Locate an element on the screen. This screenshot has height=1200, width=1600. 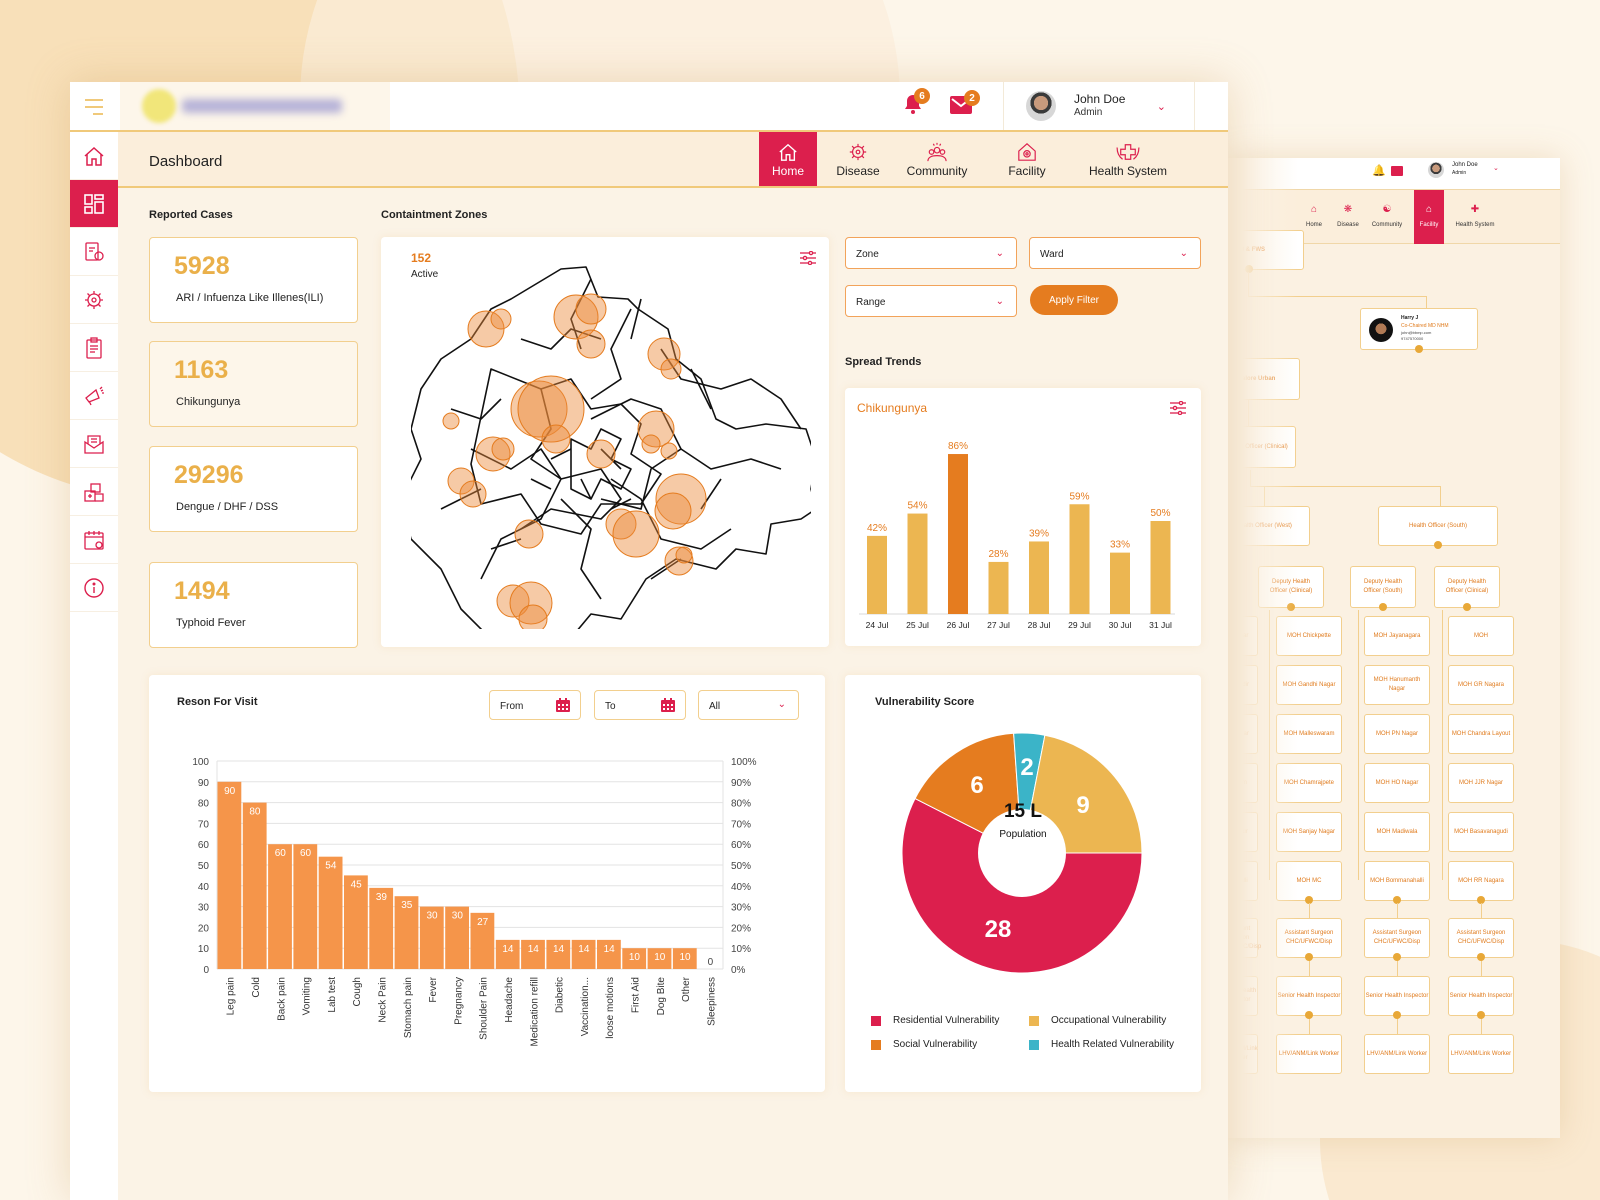
back-tab-facility: ⌂ Facility is located at coordinates (1429, 217).